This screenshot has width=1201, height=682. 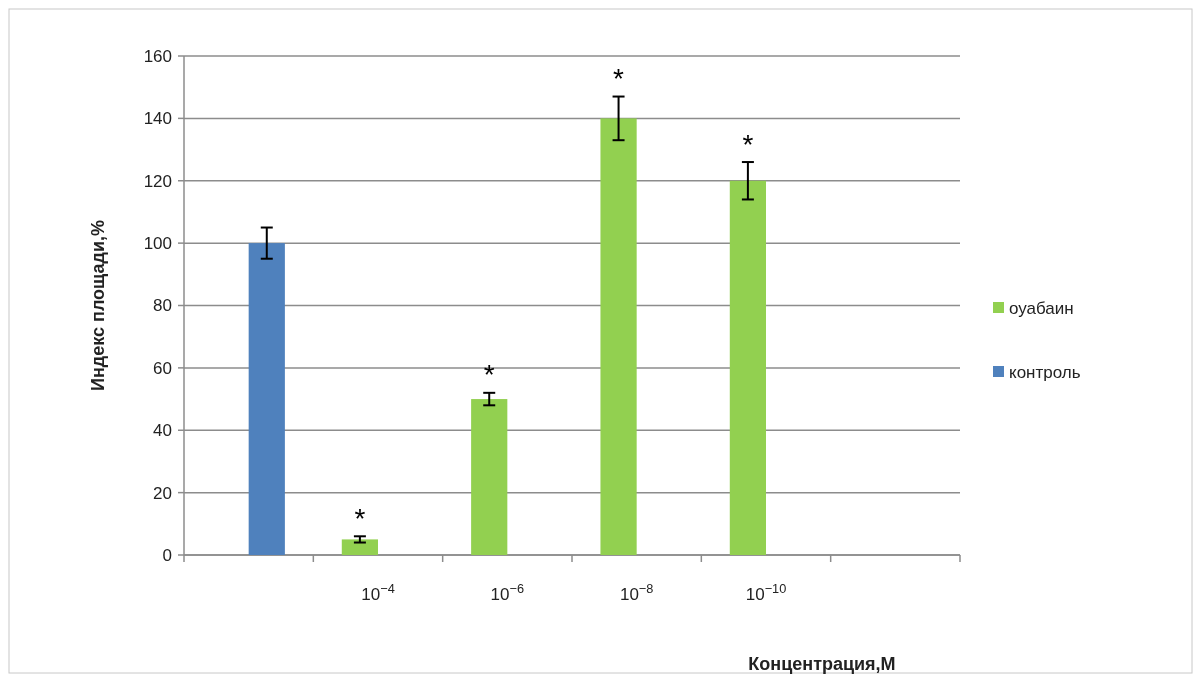 What do you see at coordinates (98, 305) in the screenshot?
I see `y-axis-title: Индекс площади,%` at bounding box center [98, 305].